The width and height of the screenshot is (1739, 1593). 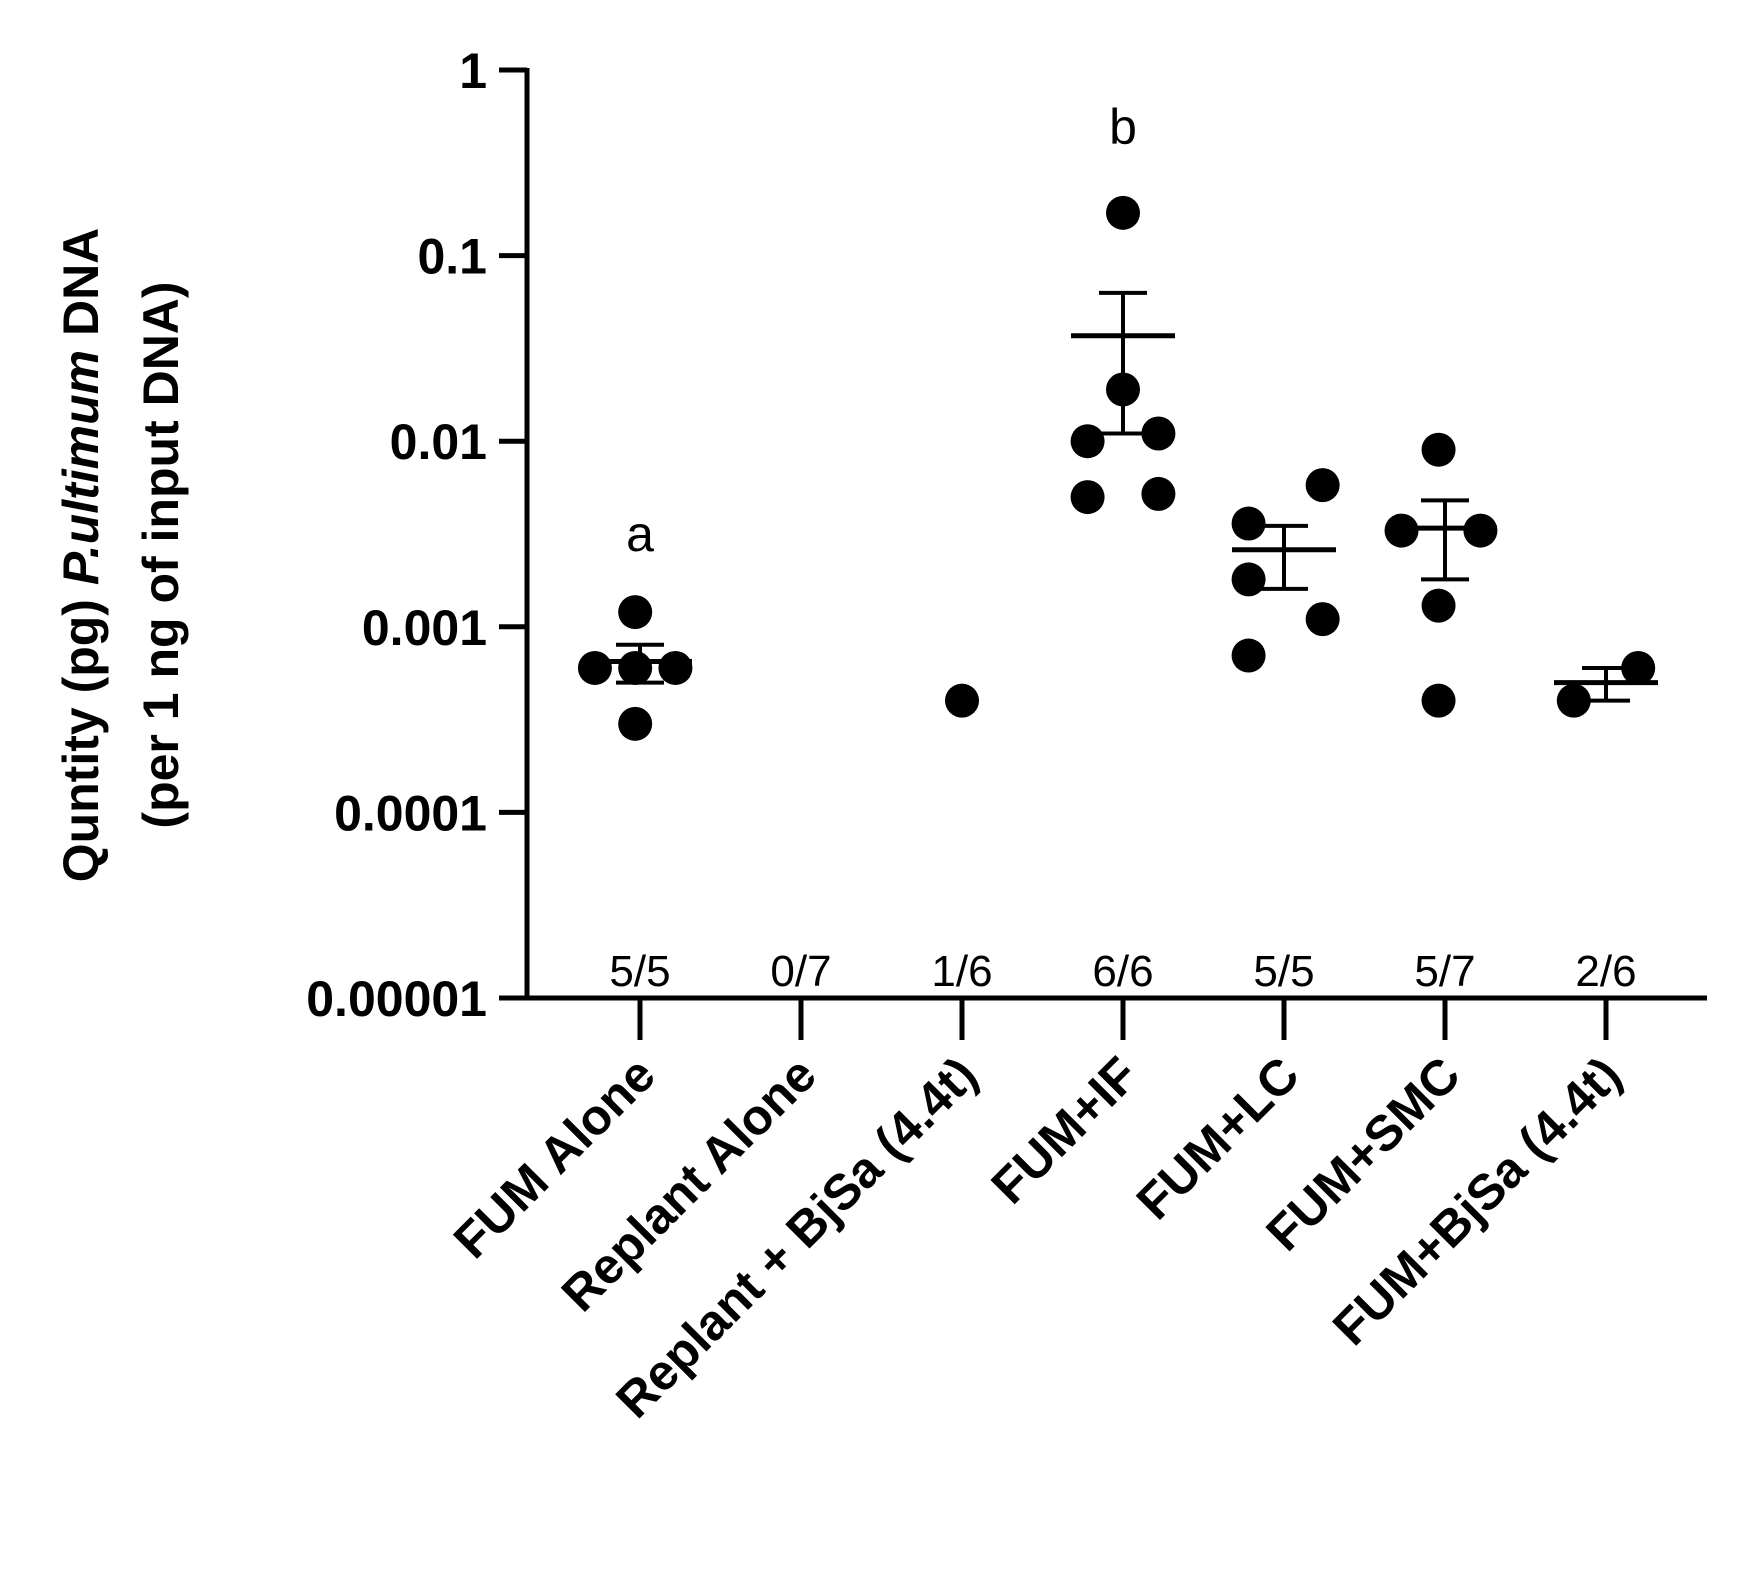 I want to click on y-axis: 1 0.1 0.01 0.001 0.0001 0.00001, so click(x=418, y=535).